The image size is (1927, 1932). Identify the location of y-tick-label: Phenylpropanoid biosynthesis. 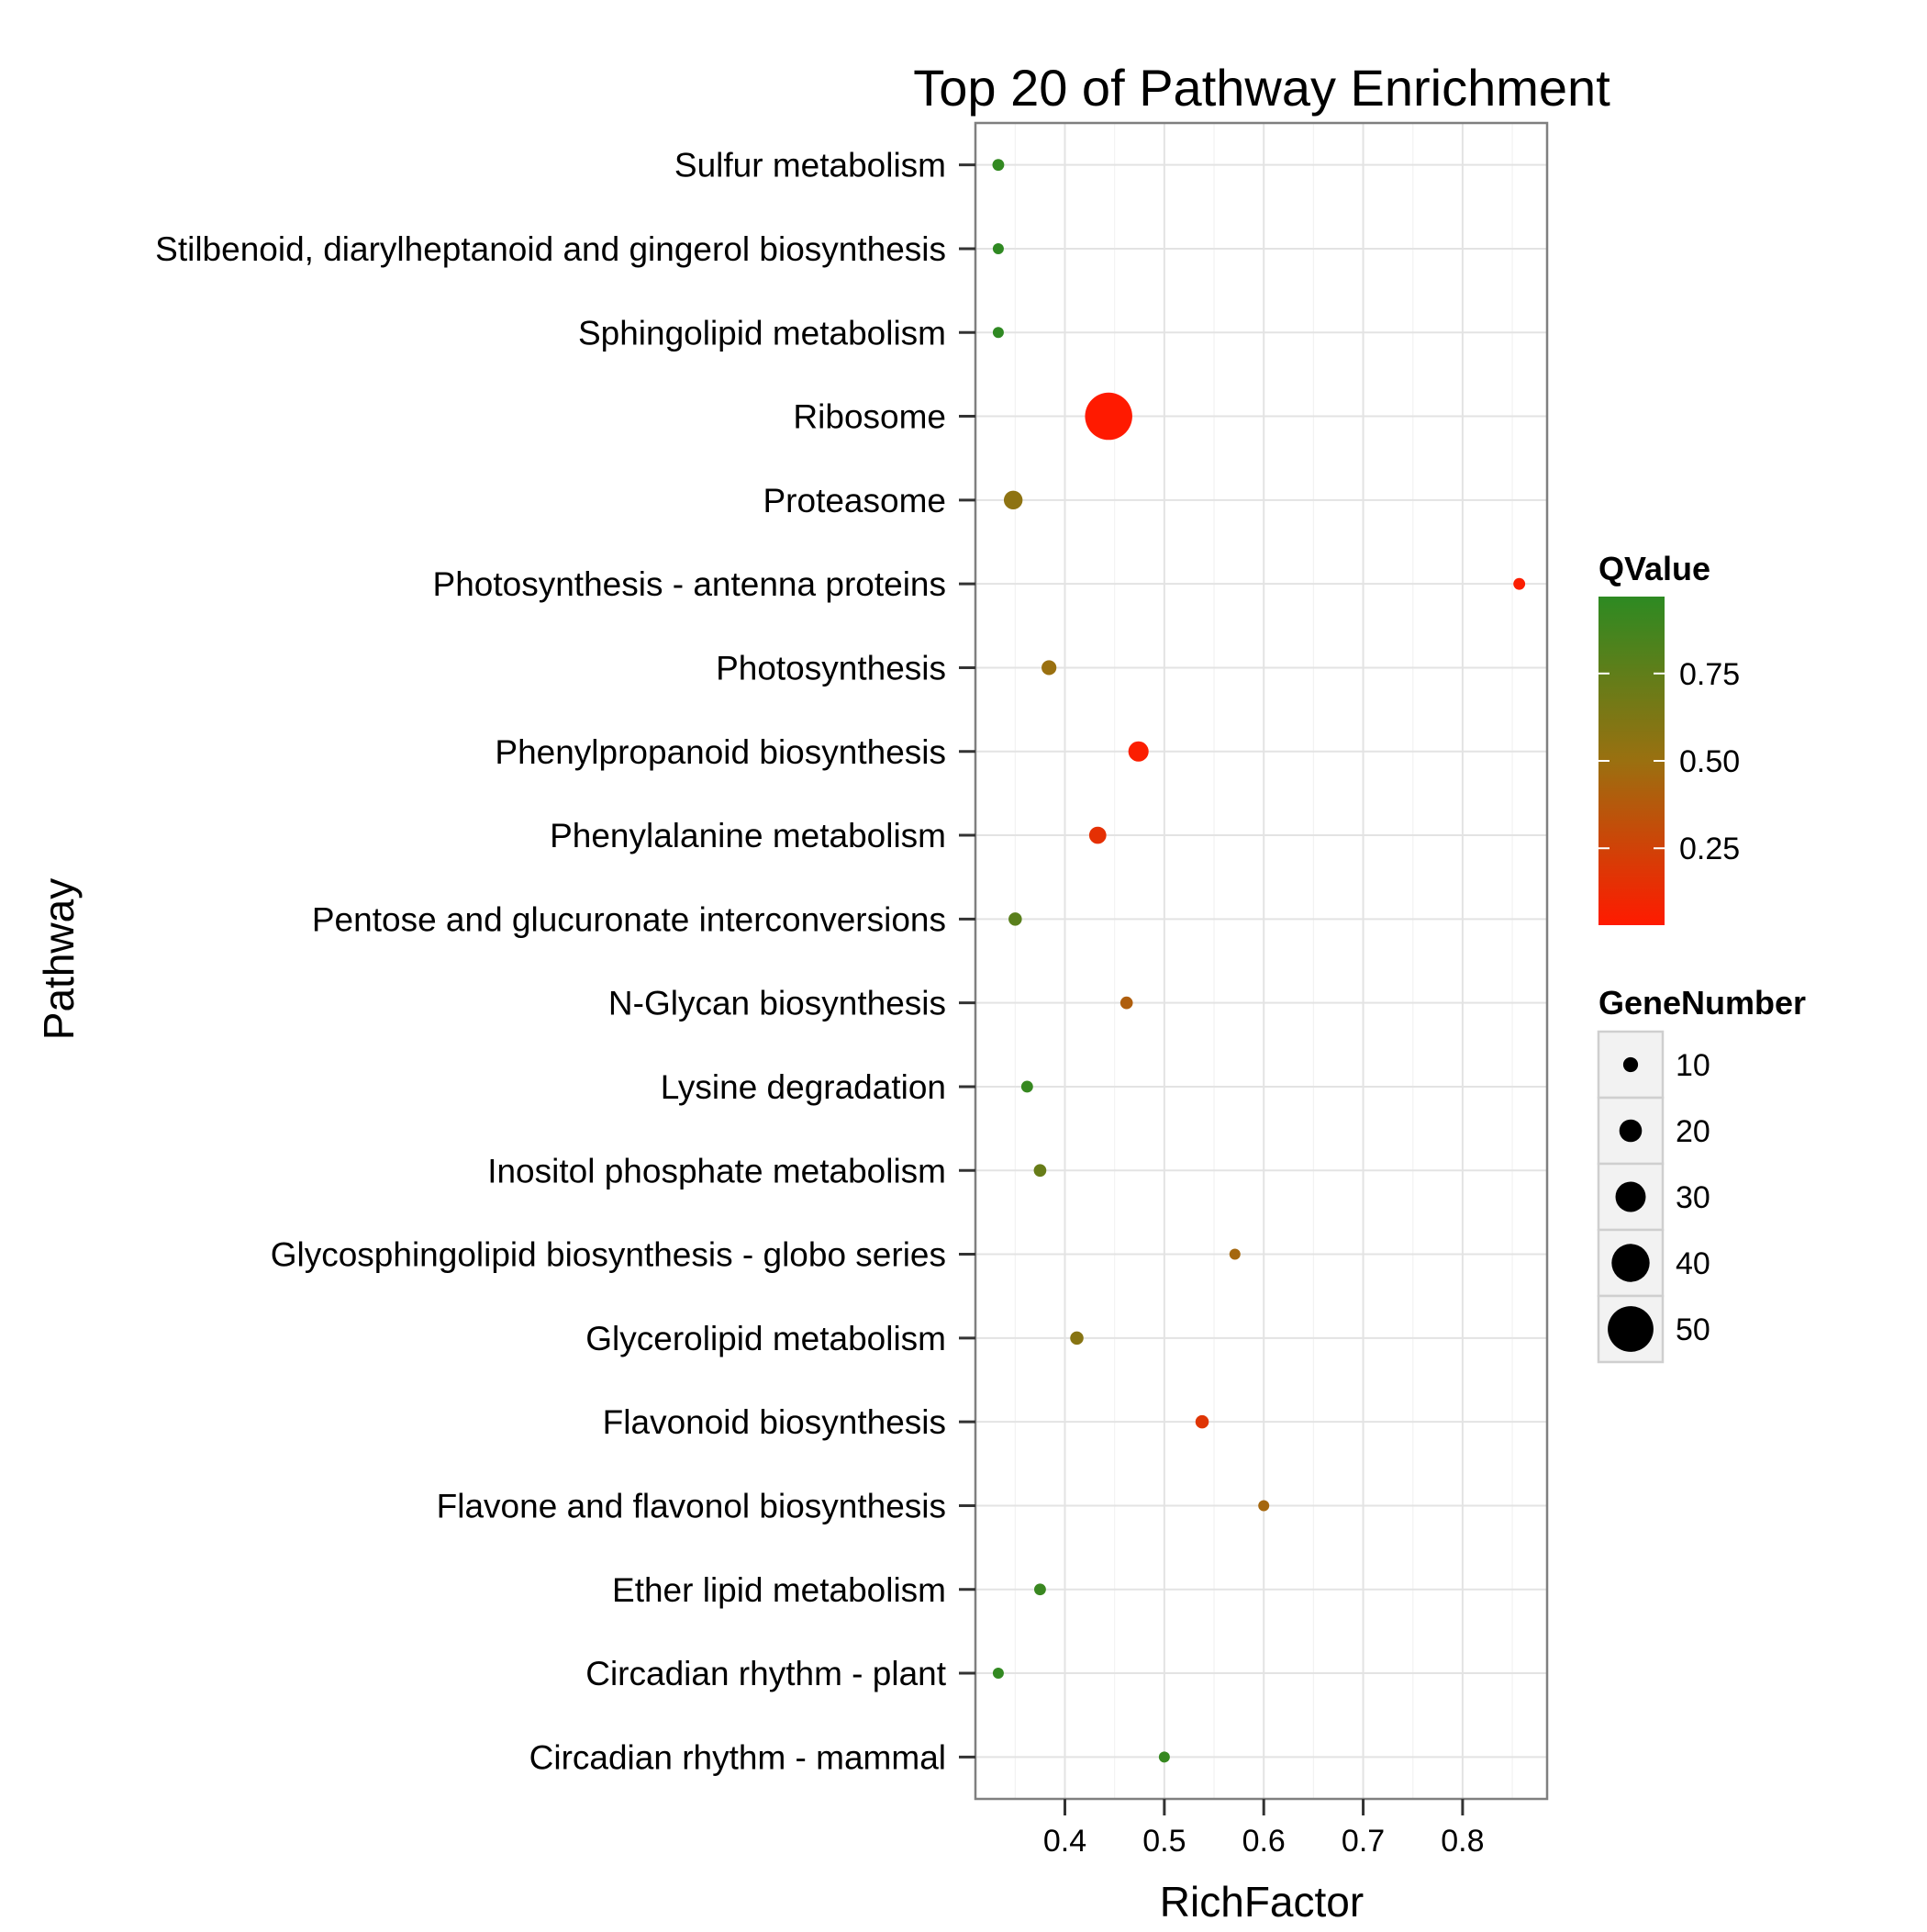
(720, 752).